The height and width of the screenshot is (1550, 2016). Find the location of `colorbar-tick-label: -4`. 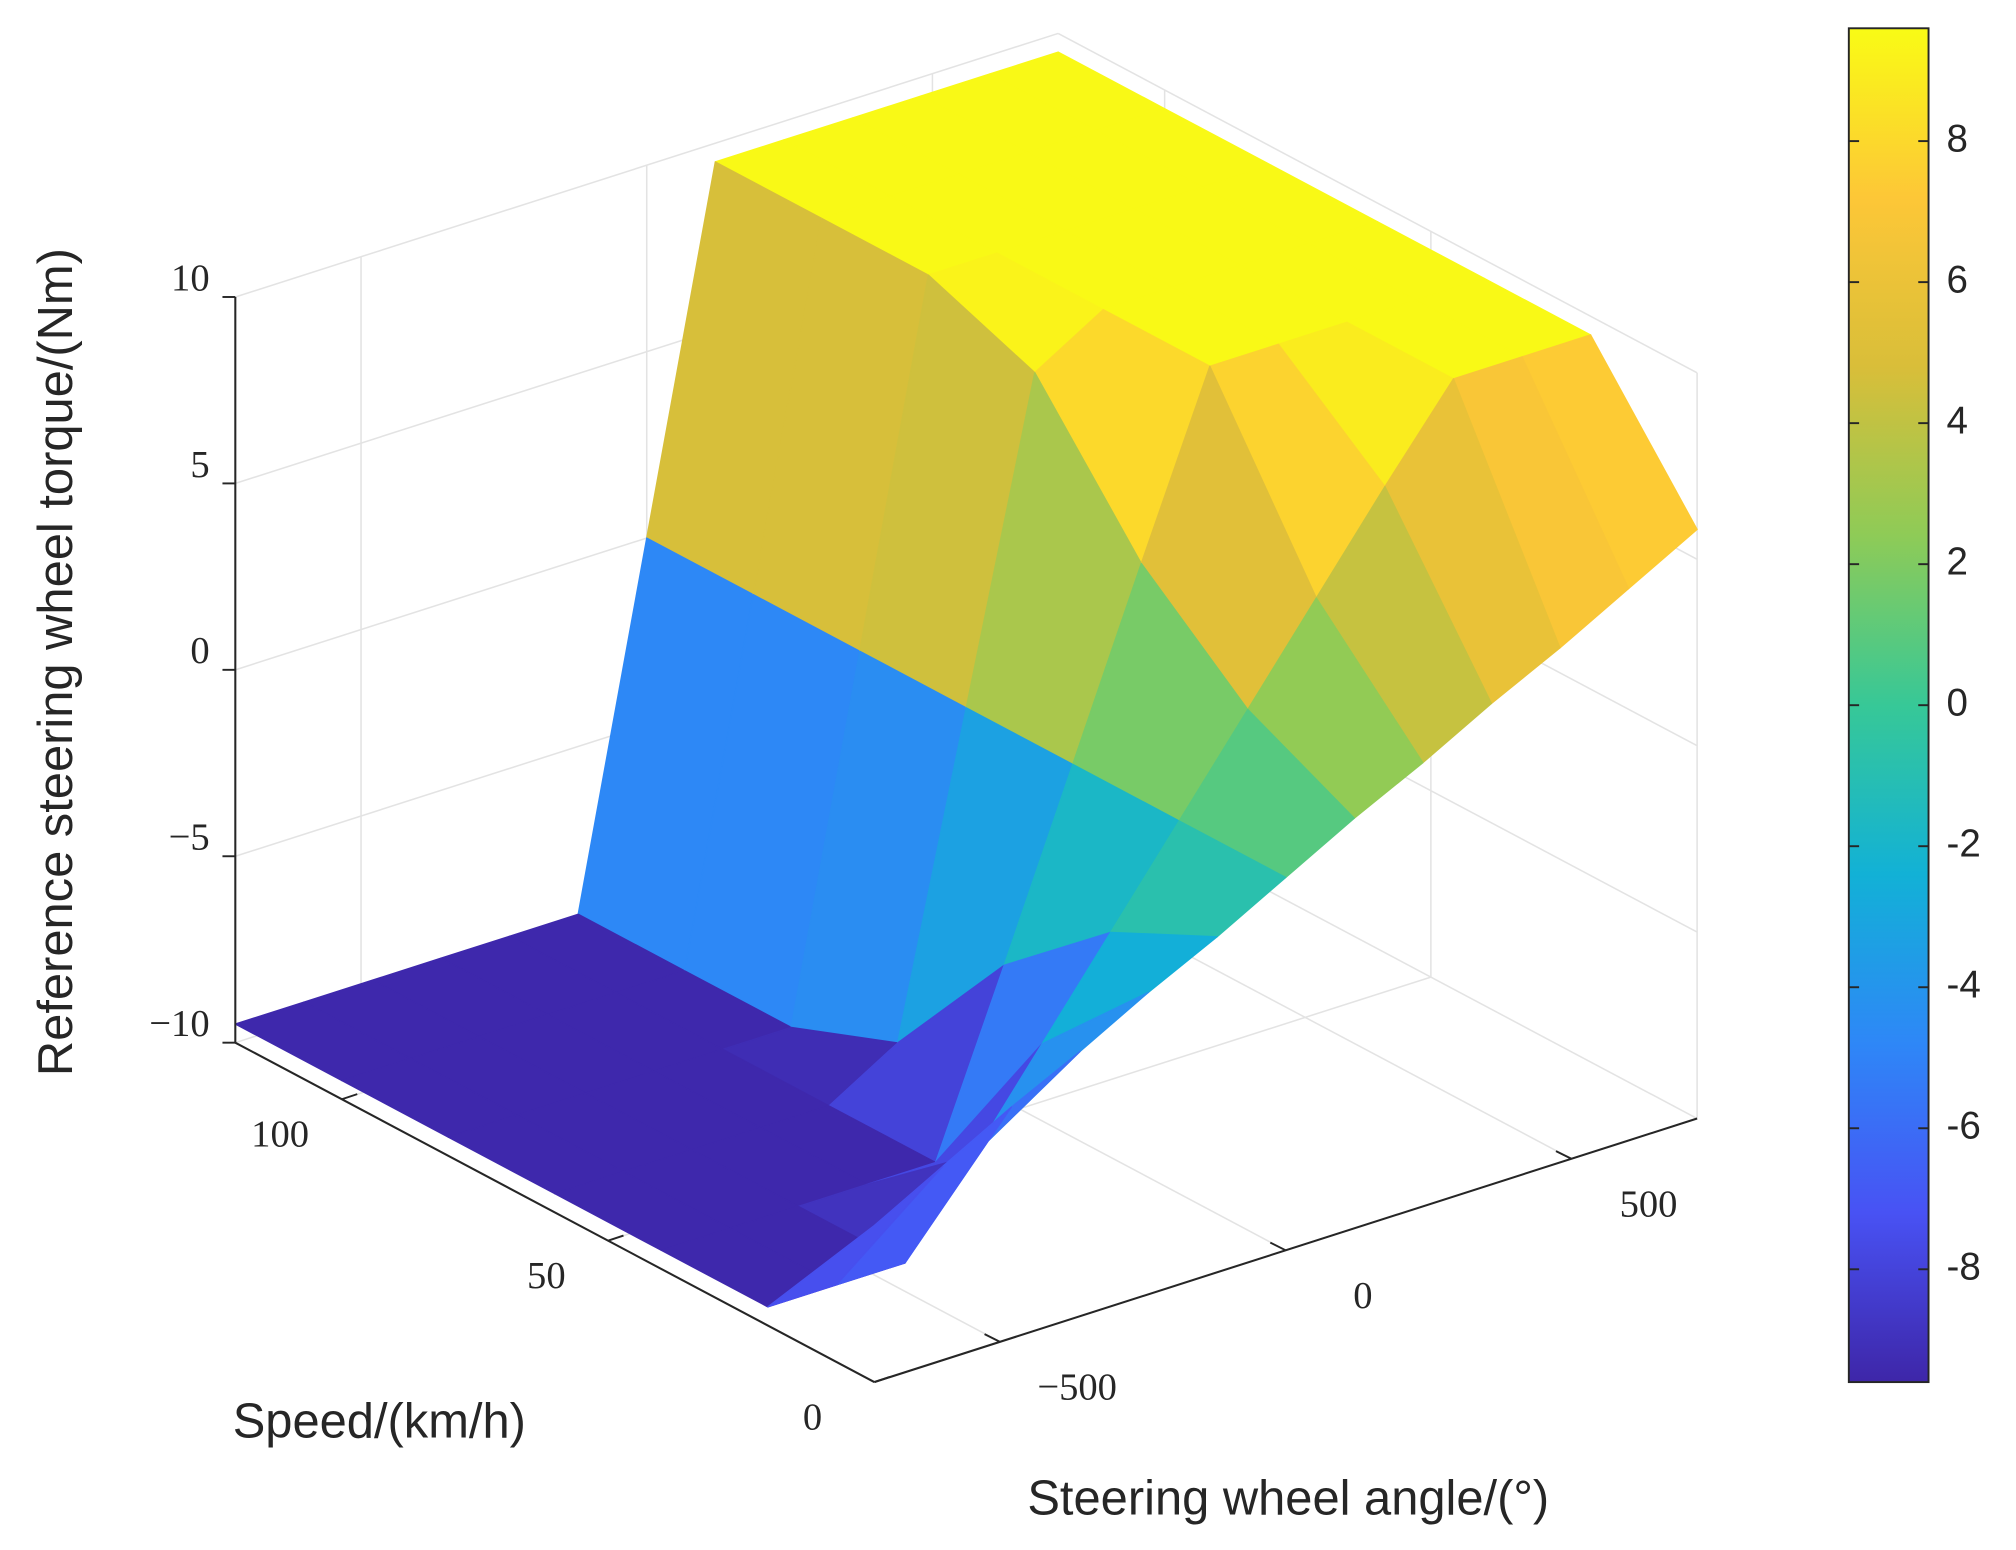

colorbar-tick-label: -4 is located at coordinates (1964, 984).